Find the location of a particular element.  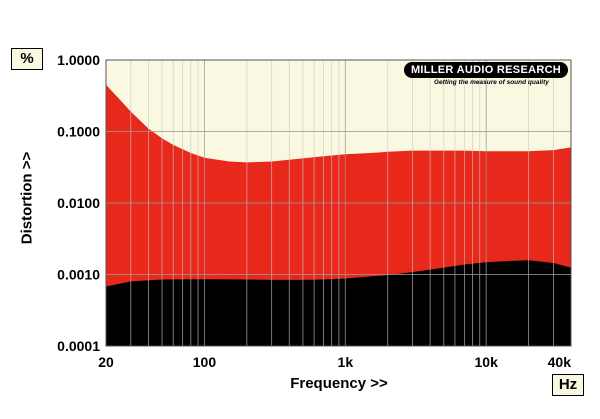

y-tick-label: 0.0001 is located at coordinates (78, 346).